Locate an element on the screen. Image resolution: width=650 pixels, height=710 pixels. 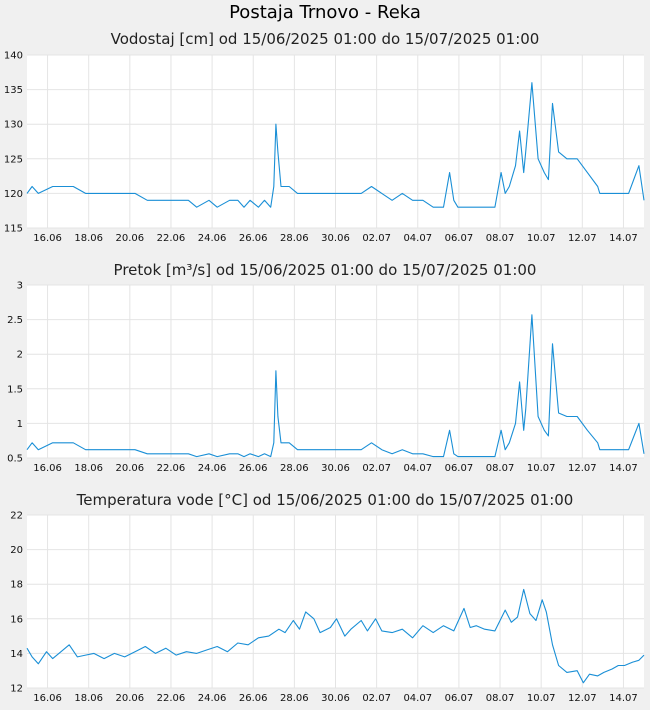
y-tick-label: 0.5 is located at coordinates (15, 459).